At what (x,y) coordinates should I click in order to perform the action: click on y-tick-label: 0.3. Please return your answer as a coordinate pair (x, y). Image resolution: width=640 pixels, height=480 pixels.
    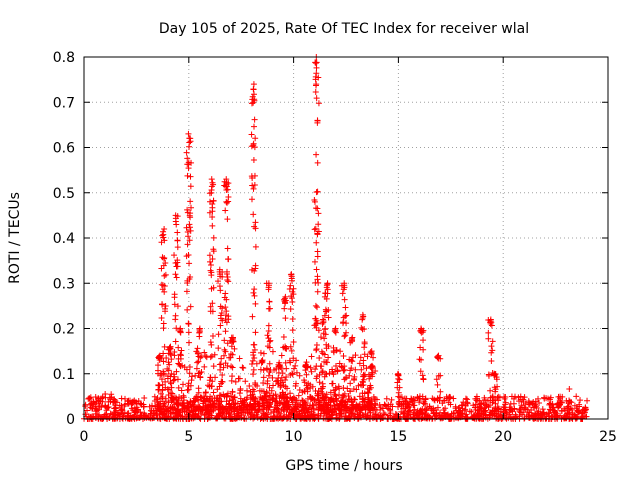
    Looking at the image, I should click on (64, 284).